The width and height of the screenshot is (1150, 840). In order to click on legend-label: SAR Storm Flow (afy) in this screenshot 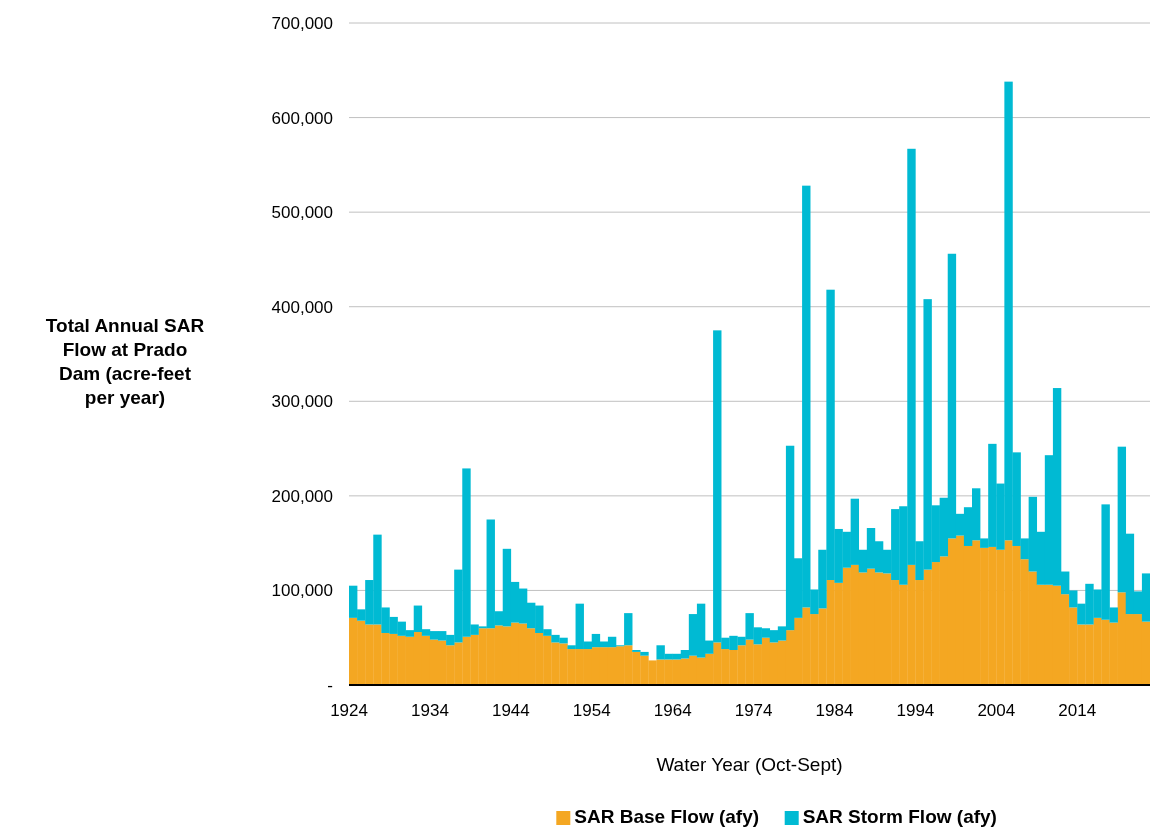, I will do `click(899, 816)`.